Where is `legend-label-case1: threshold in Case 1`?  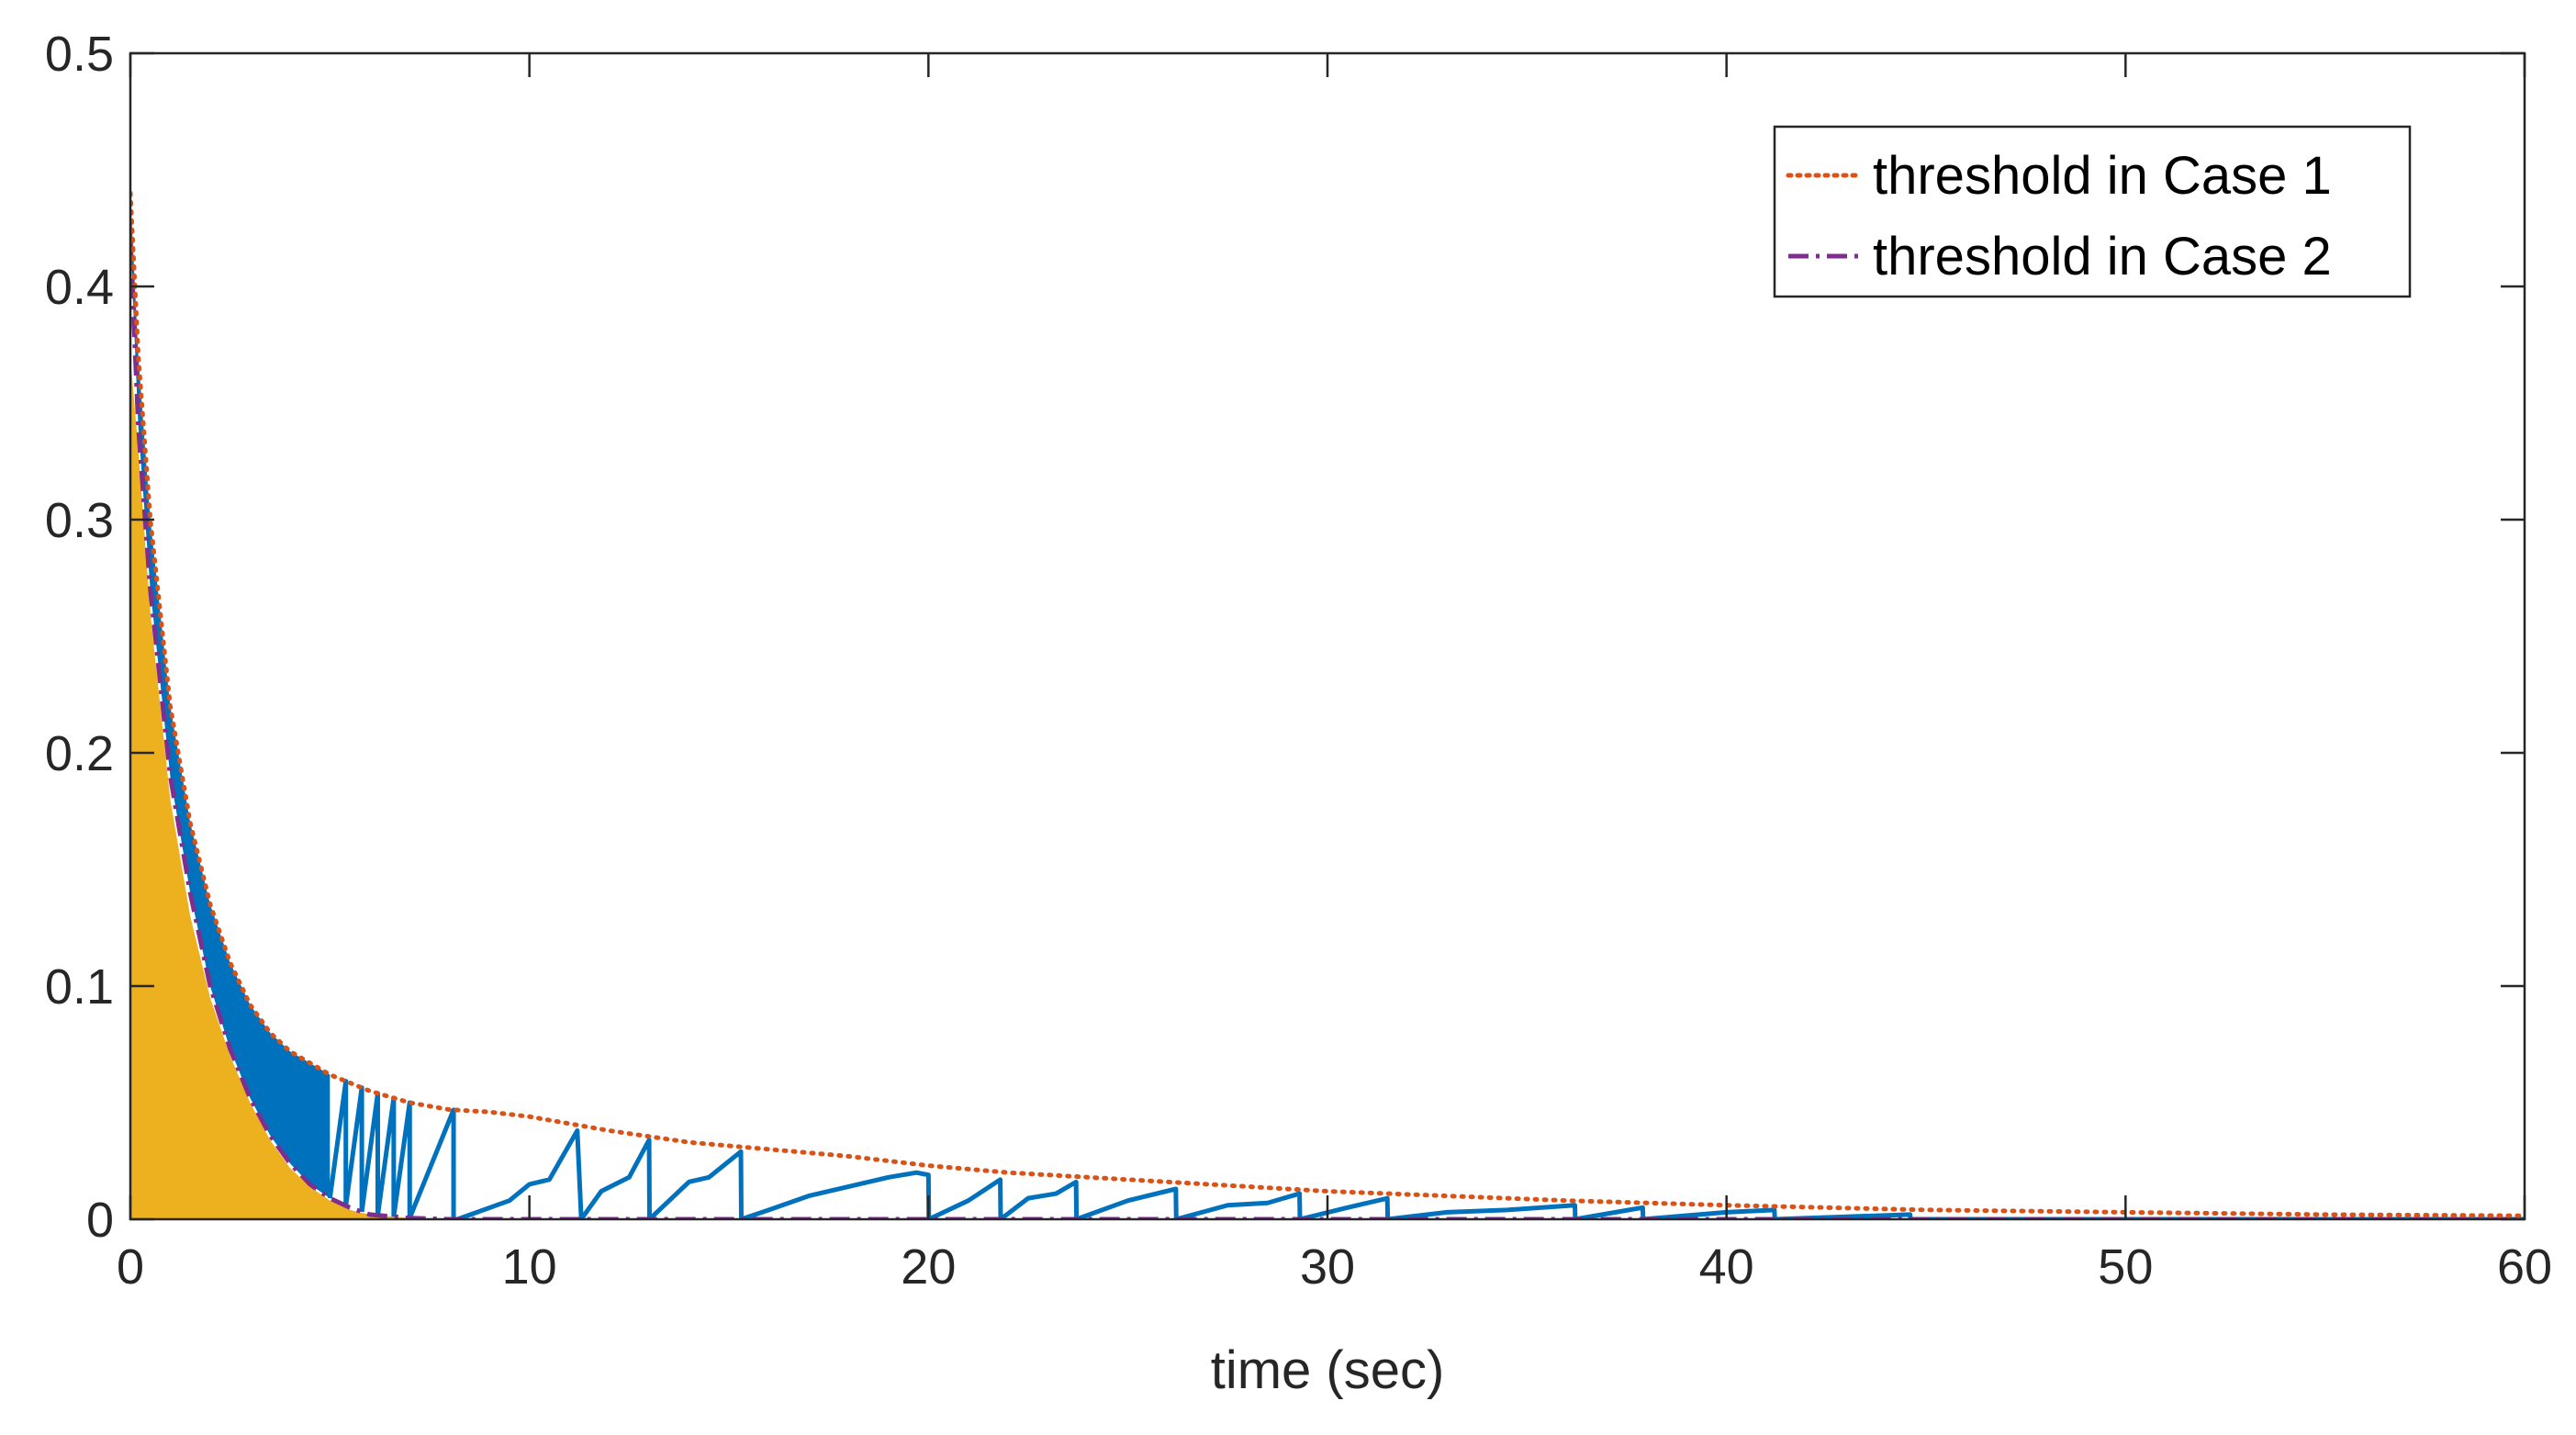 legend-label-case1: threshold in Case 1 is located at coordinates (2102, 176).